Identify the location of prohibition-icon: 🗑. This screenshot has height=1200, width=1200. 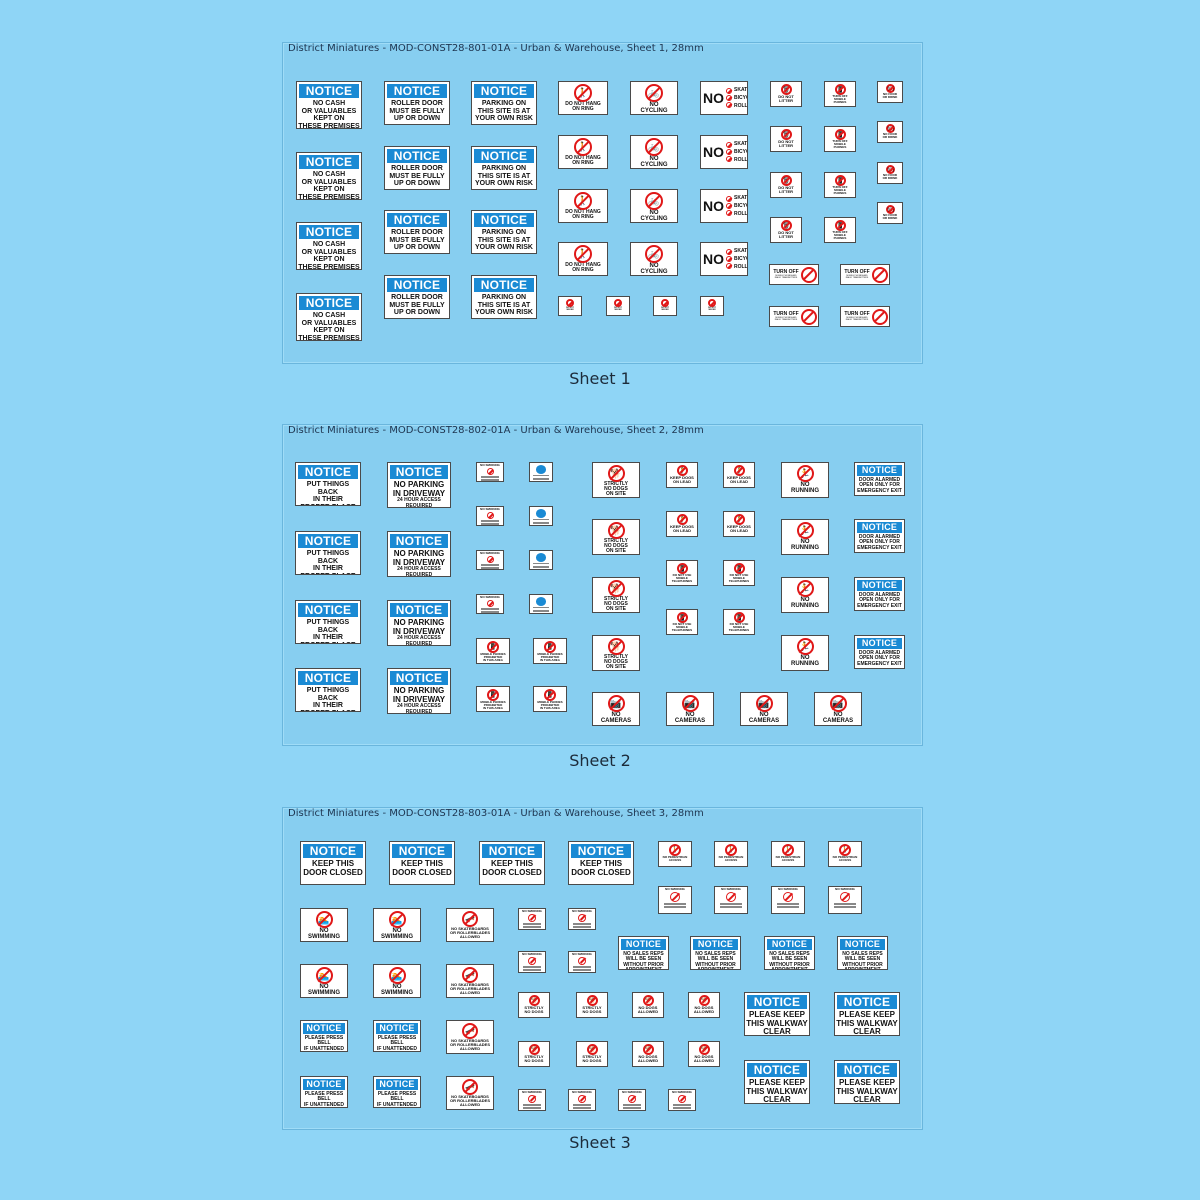
(786, 180).